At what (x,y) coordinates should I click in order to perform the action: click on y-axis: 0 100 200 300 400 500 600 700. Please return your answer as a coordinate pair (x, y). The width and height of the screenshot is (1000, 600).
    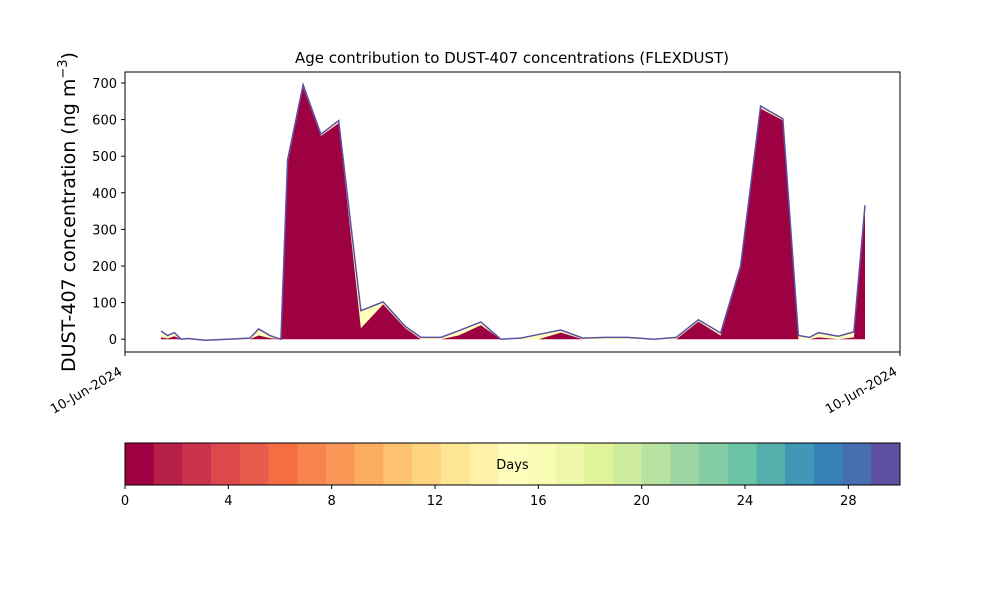
    Looking at the image, I should click on (108, 212).